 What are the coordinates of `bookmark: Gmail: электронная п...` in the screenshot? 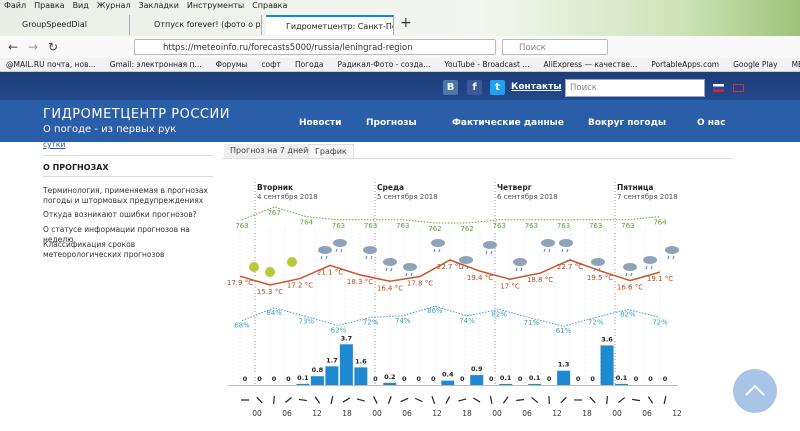 It's located at (155, 64).